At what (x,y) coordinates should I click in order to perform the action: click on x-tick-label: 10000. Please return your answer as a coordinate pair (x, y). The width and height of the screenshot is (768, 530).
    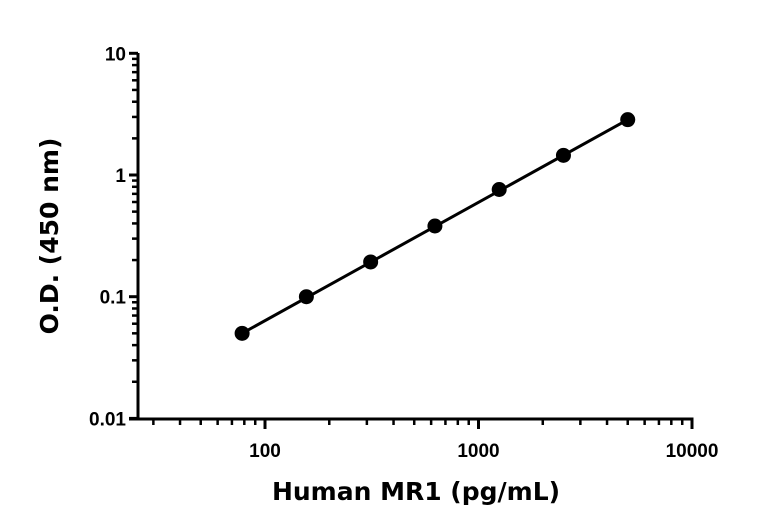
    Looking at the image, I should click on (692, 451).